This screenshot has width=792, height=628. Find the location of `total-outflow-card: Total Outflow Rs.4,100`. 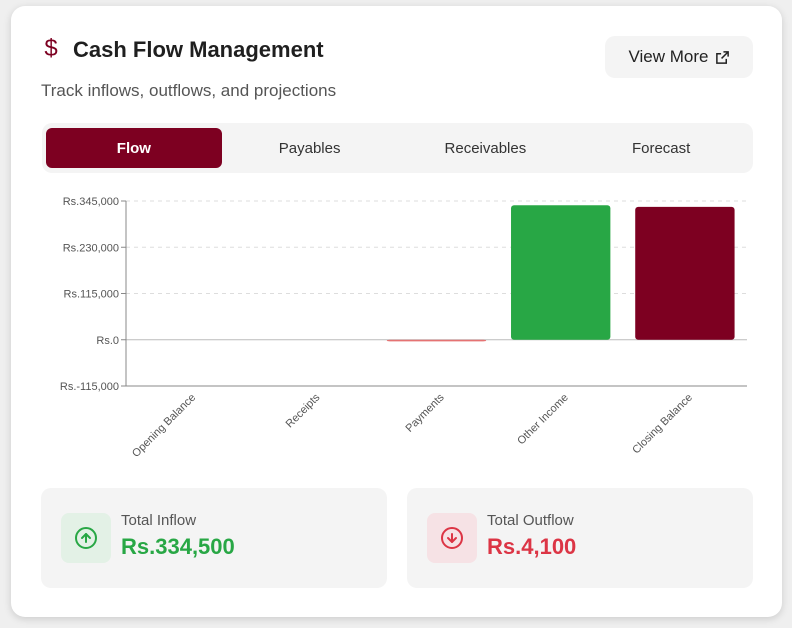

total-outflow-card: Total Outflow Rs.4,100 is located at coordinates (580, 538).